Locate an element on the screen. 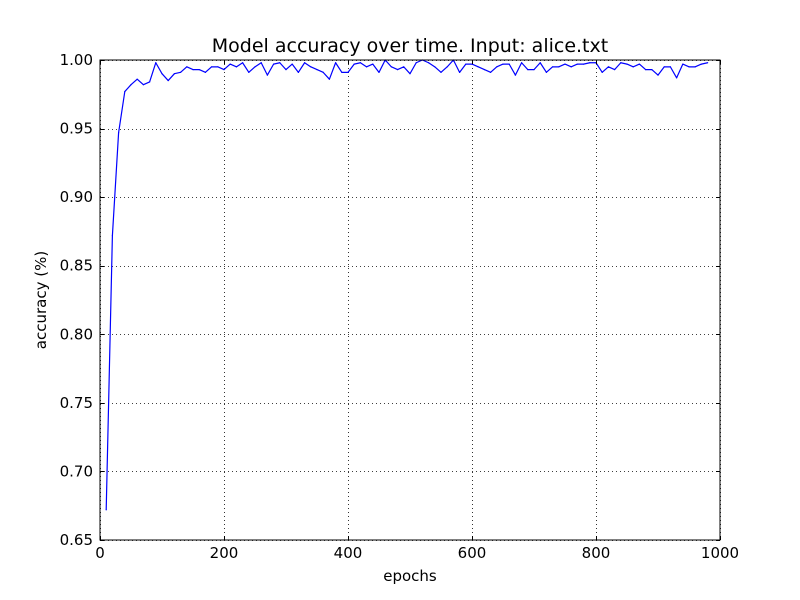 The width and height of the screenshot is (800, 600). y-tick-label: 0.65 is located at coordinates (76, 540).